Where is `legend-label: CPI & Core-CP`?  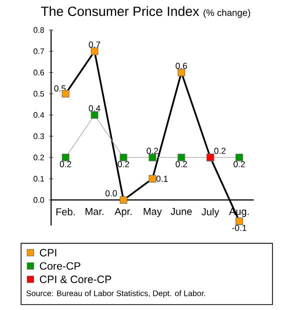
legend-label: CPI & Core-CP is located at coordinates (76, 280).